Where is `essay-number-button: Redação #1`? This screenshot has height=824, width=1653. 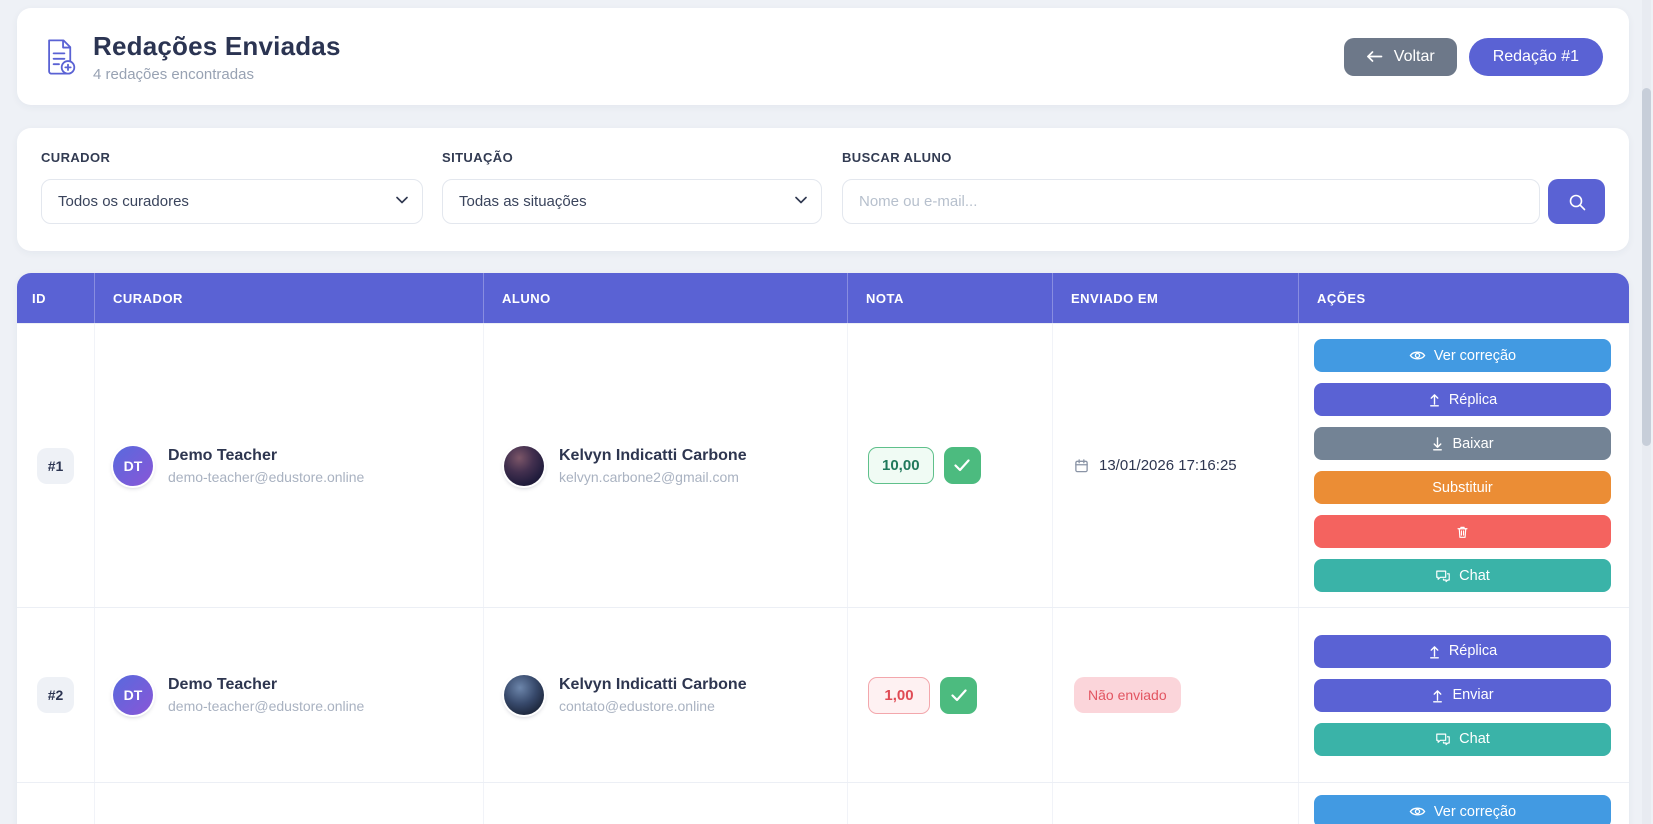 essay-number-button: Redação #1 is located at coordinates (1535, 56).